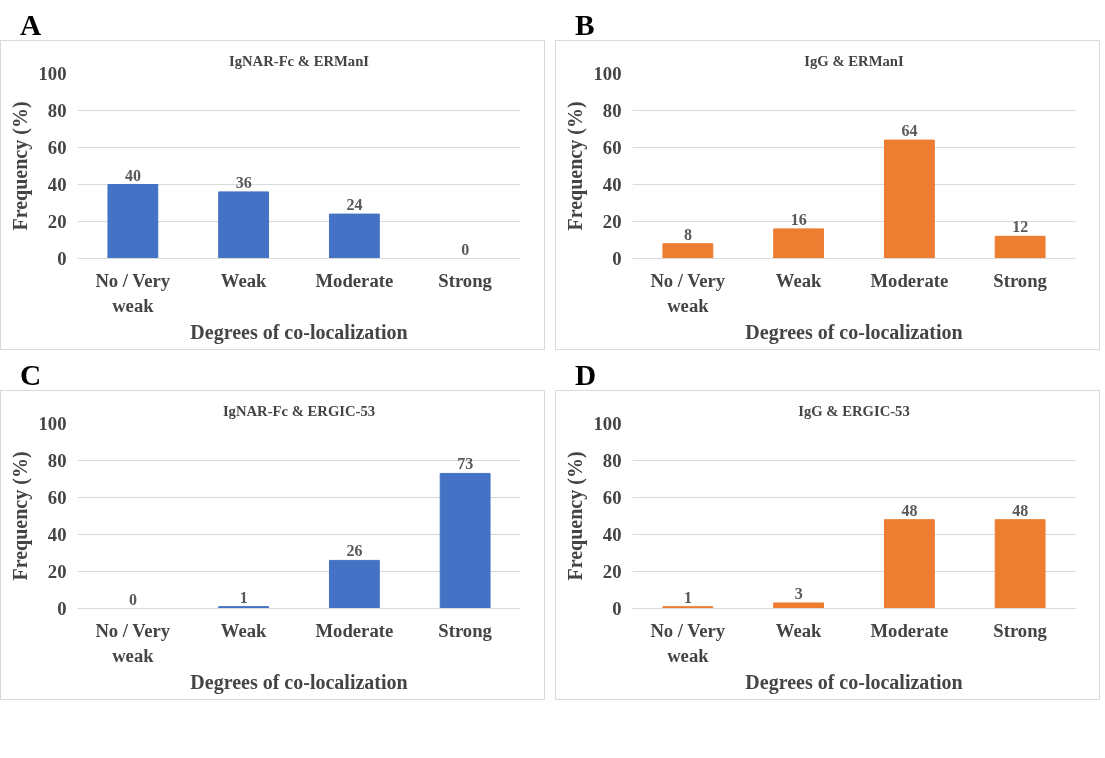 The width and height of the screenshot is (1105, 758). I want to click on chart-title: IgG & ERManI, so click(854, 60).